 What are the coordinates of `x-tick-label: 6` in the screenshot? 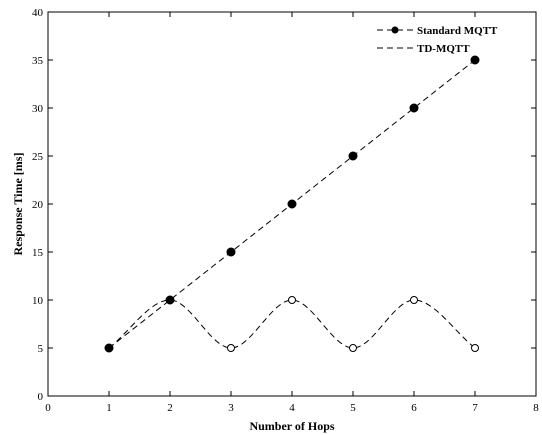 It's located at (414, 408).